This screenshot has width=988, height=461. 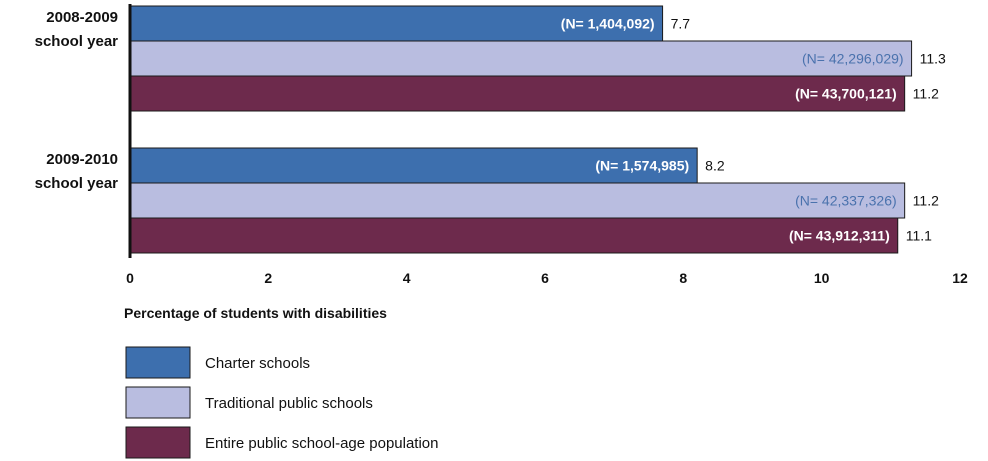 I want to click on x-tick-label: 2, so click(x=268, y=278).